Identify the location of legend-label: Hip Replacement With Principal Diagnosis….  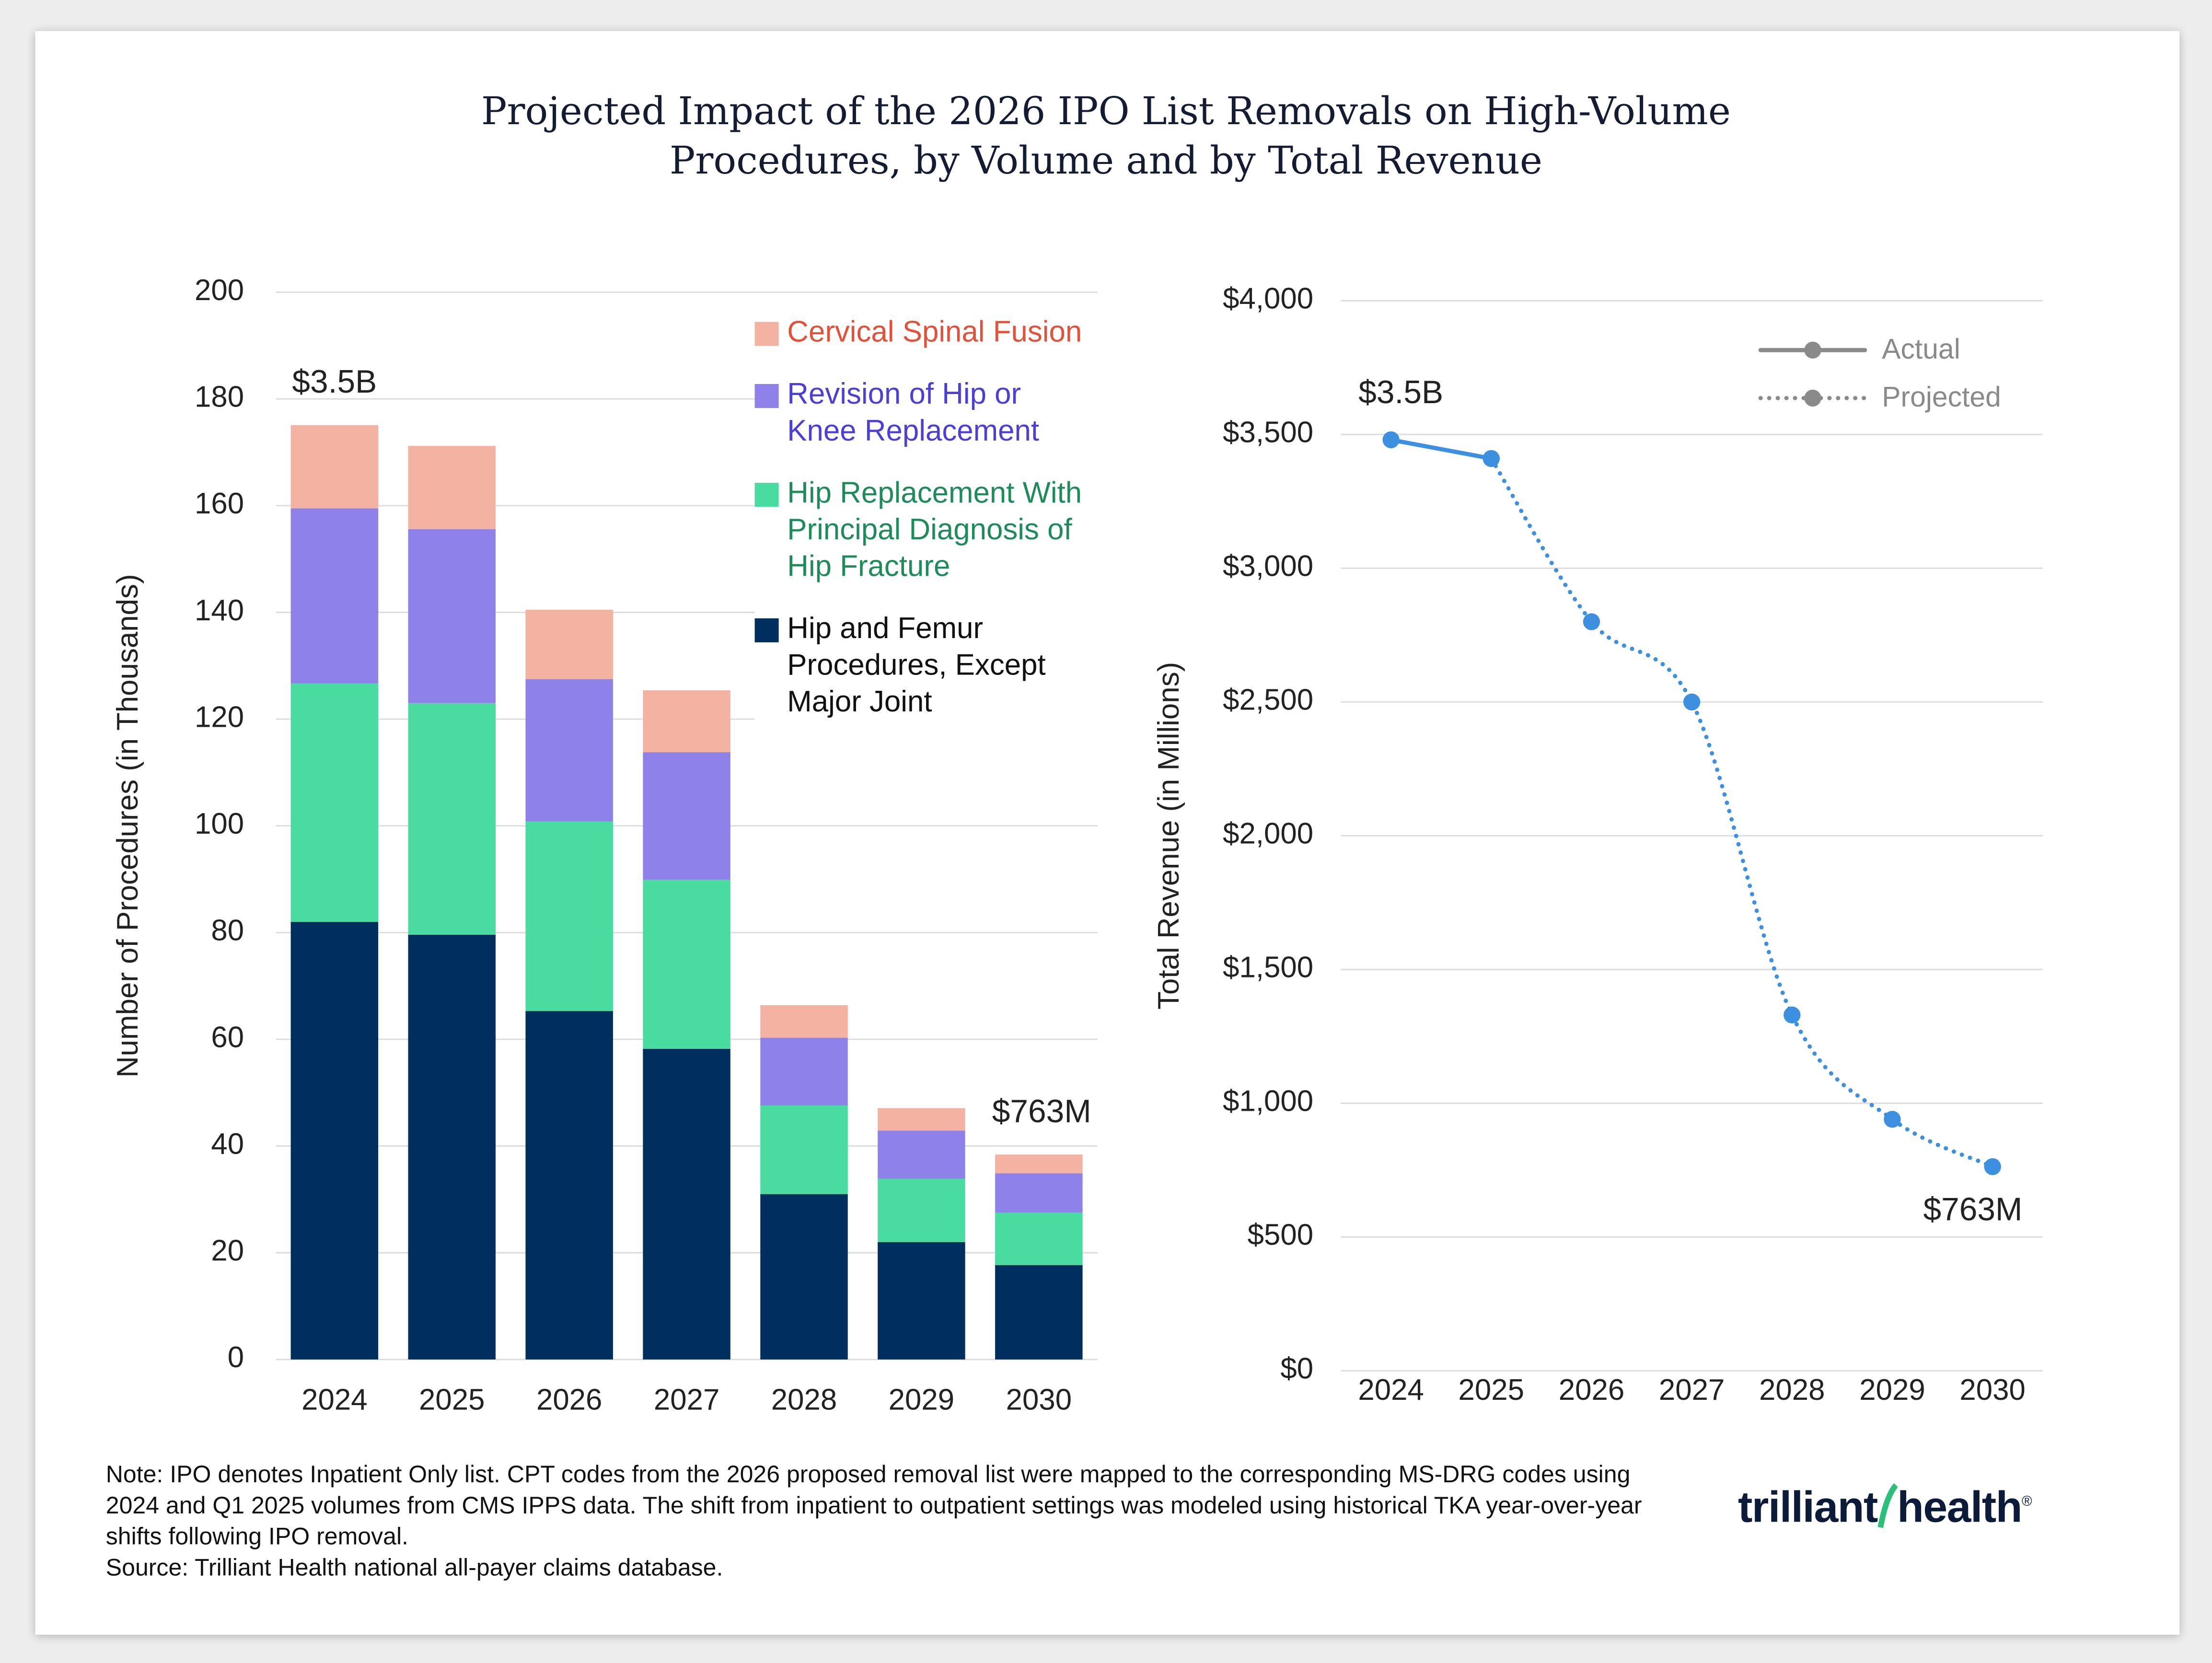
(934, 530).